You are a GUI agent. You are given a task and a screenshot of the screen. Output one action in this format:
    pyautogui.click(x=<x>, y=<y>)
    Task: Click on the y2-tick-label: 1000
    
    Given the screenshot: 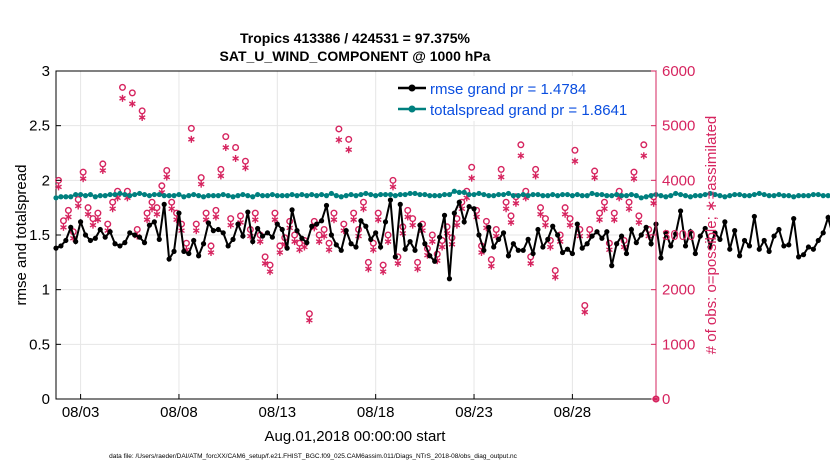 What is the action you would take?
    pyautogui.click(x=678, y=344)
    